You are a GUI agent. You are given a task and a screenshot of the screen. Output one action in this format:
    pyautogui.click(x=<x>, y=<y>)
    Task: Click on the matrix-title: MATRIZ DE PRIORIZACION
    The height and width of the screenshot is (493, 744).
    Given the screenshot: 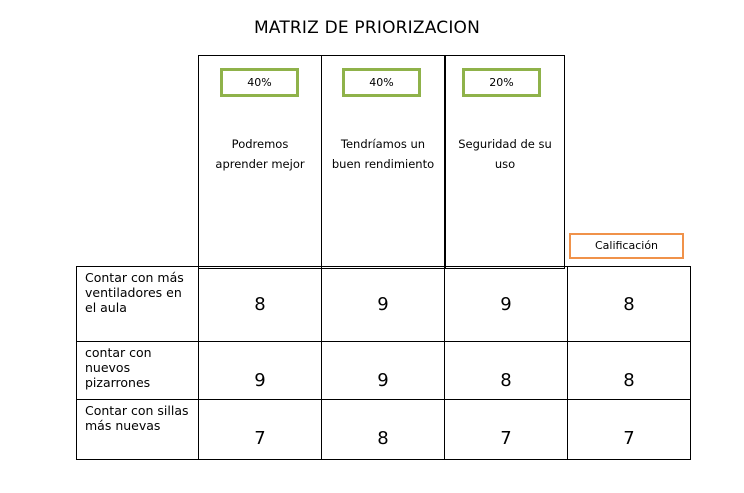 What is the action you would take?
    pyautogui.click(x=367, y=28)
    